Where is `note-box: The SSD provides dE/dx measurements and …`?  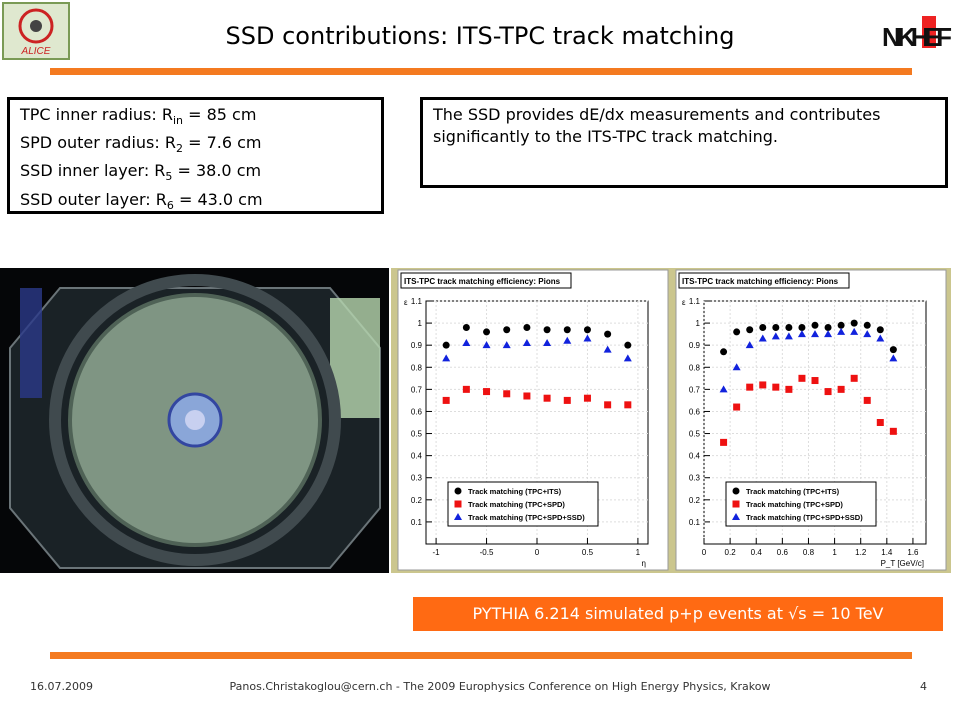
note-box: The SSD provides dE/dx measurements and … is located at coordinates (684, 142).